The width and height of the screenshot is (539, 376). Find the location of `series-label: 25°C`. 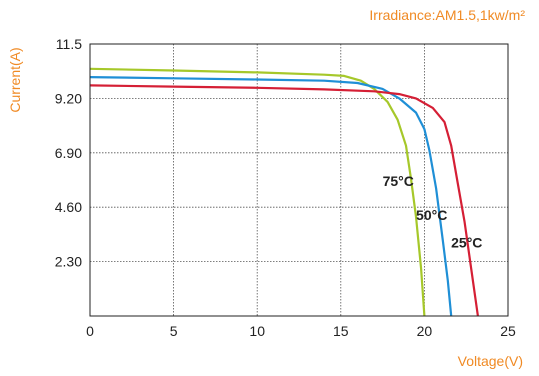

series-label: 25°C is located at coordinates (466, 242).